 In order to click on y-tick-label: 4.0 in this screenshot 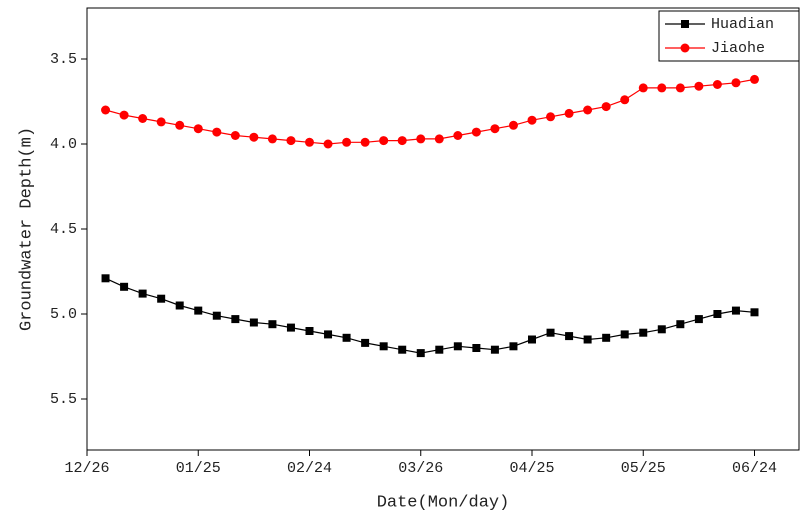, I will do `click(63, 144)`.